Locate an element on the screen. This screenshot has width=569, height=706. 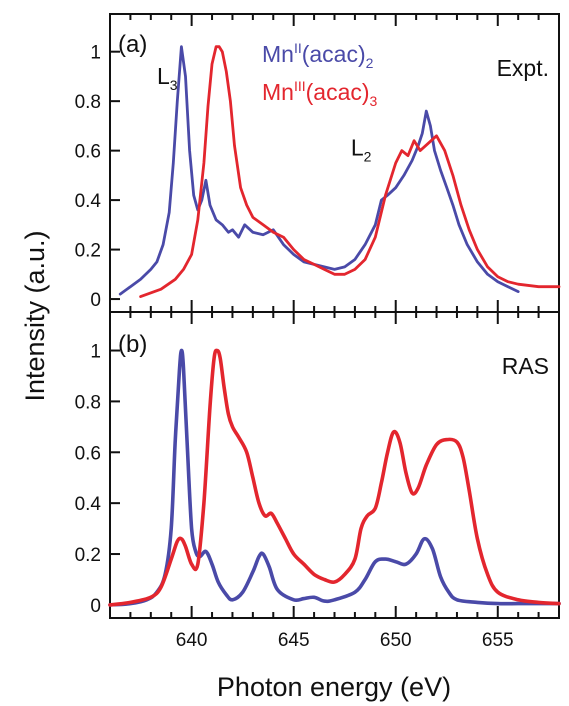
panel-b-y-tick-label: 0.4 is located at coordinates (88, 504).